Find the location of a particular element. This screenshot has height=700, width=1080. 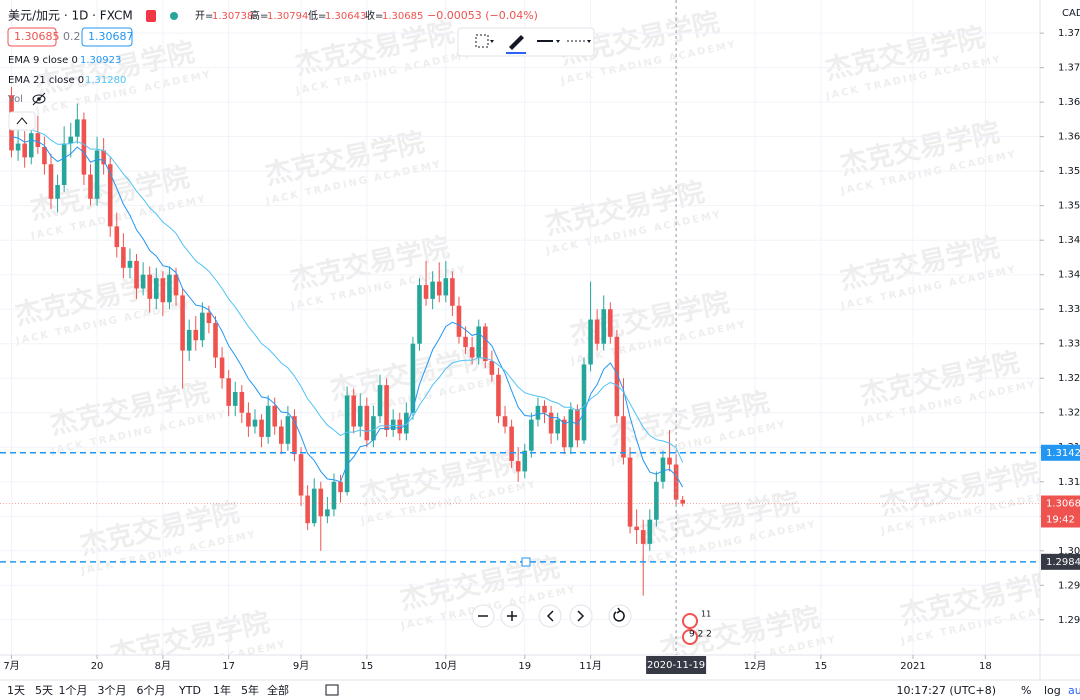

x-tick-label: 19 is located at coordinates (524, 666).